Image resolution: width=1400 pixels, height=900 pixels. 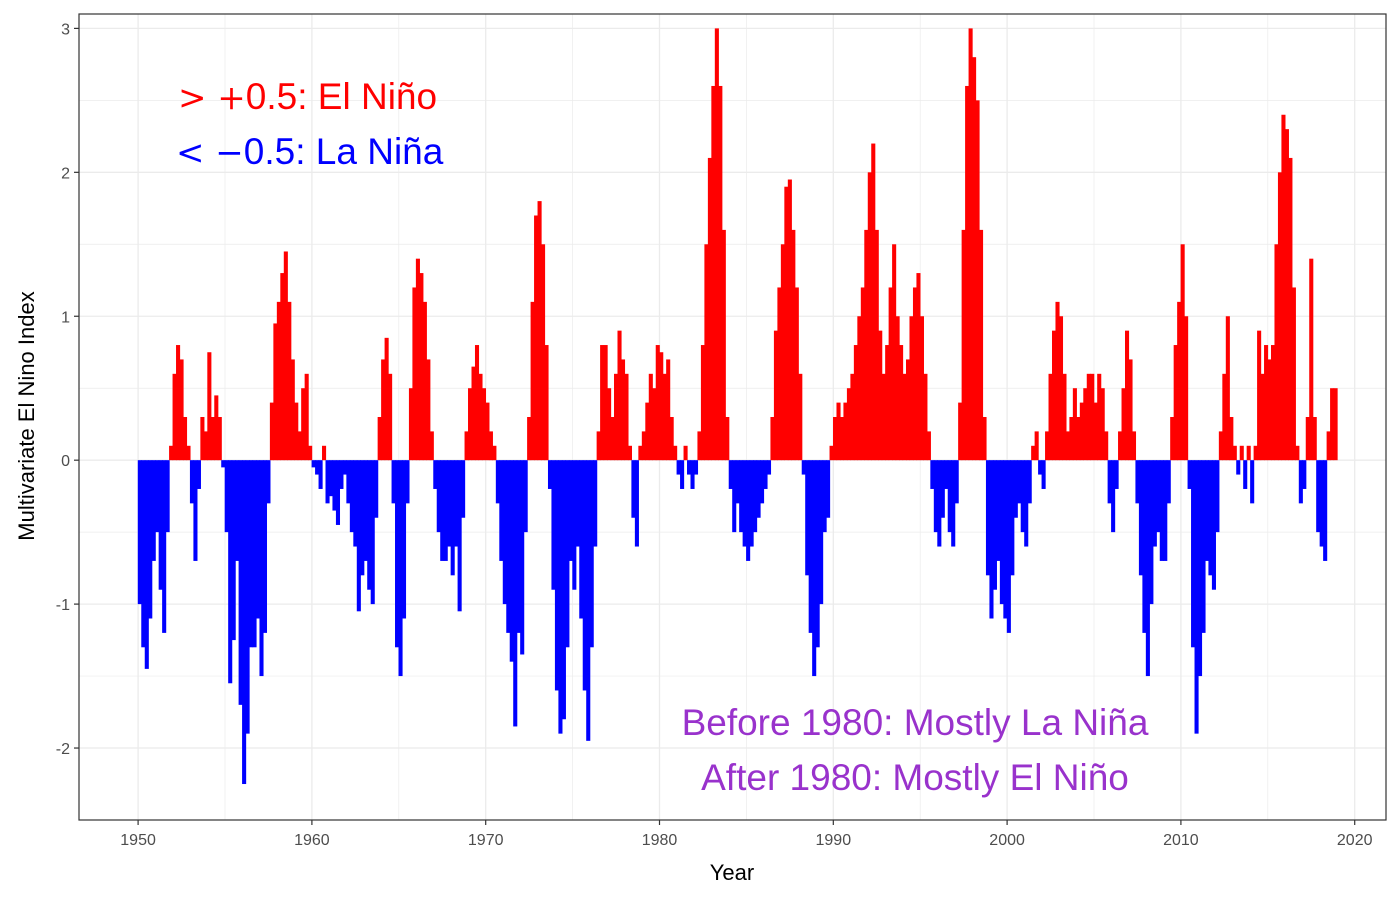 What do you see at coordinates (746, 834) in the screenshot?
I see `x-axis: 1950 1960 1970 1980 1990 2000 2010 2020` at bounding box center [746, 834].